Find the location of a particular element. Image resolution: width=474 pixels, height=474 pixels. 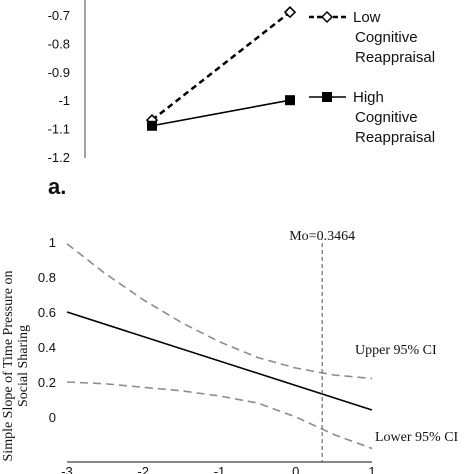

y-tick-label: -1.1 is located at coordinates (59, 129).